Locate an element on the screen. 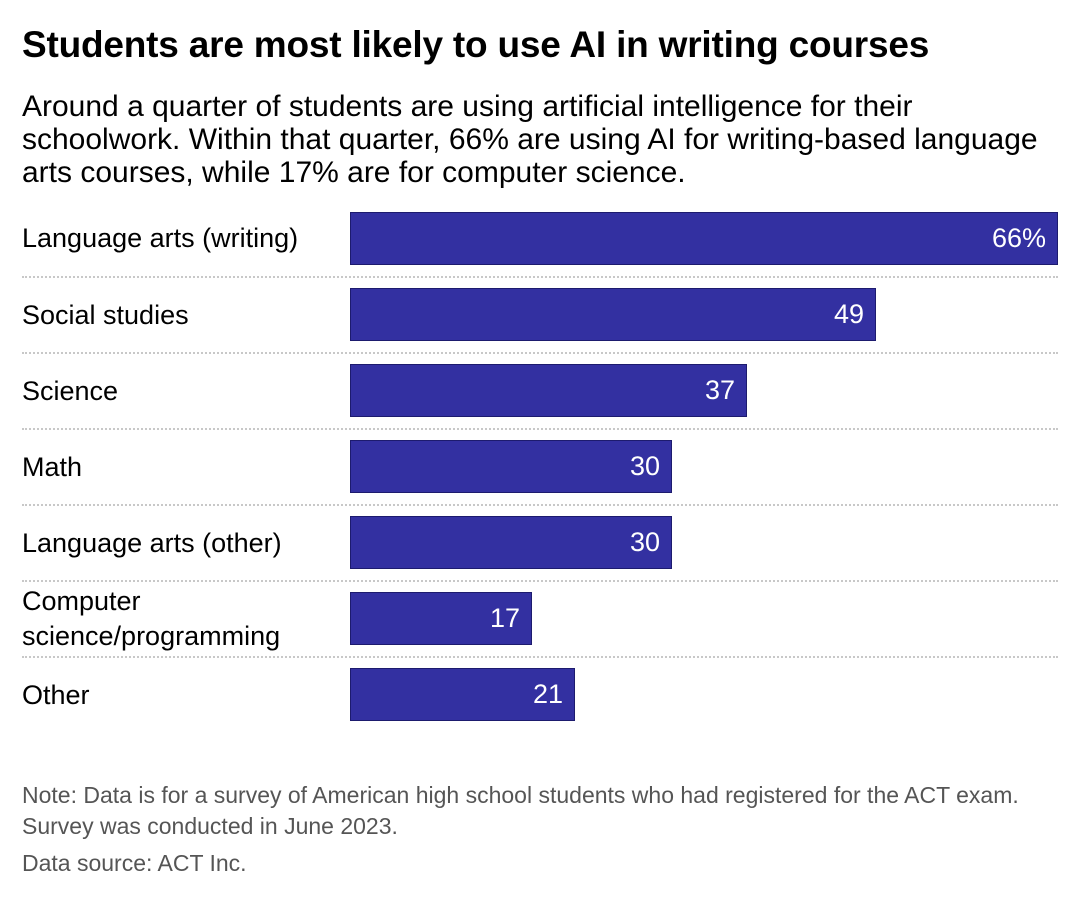  category-label-text: Computer science/programming is located at coordinates (151, 618).